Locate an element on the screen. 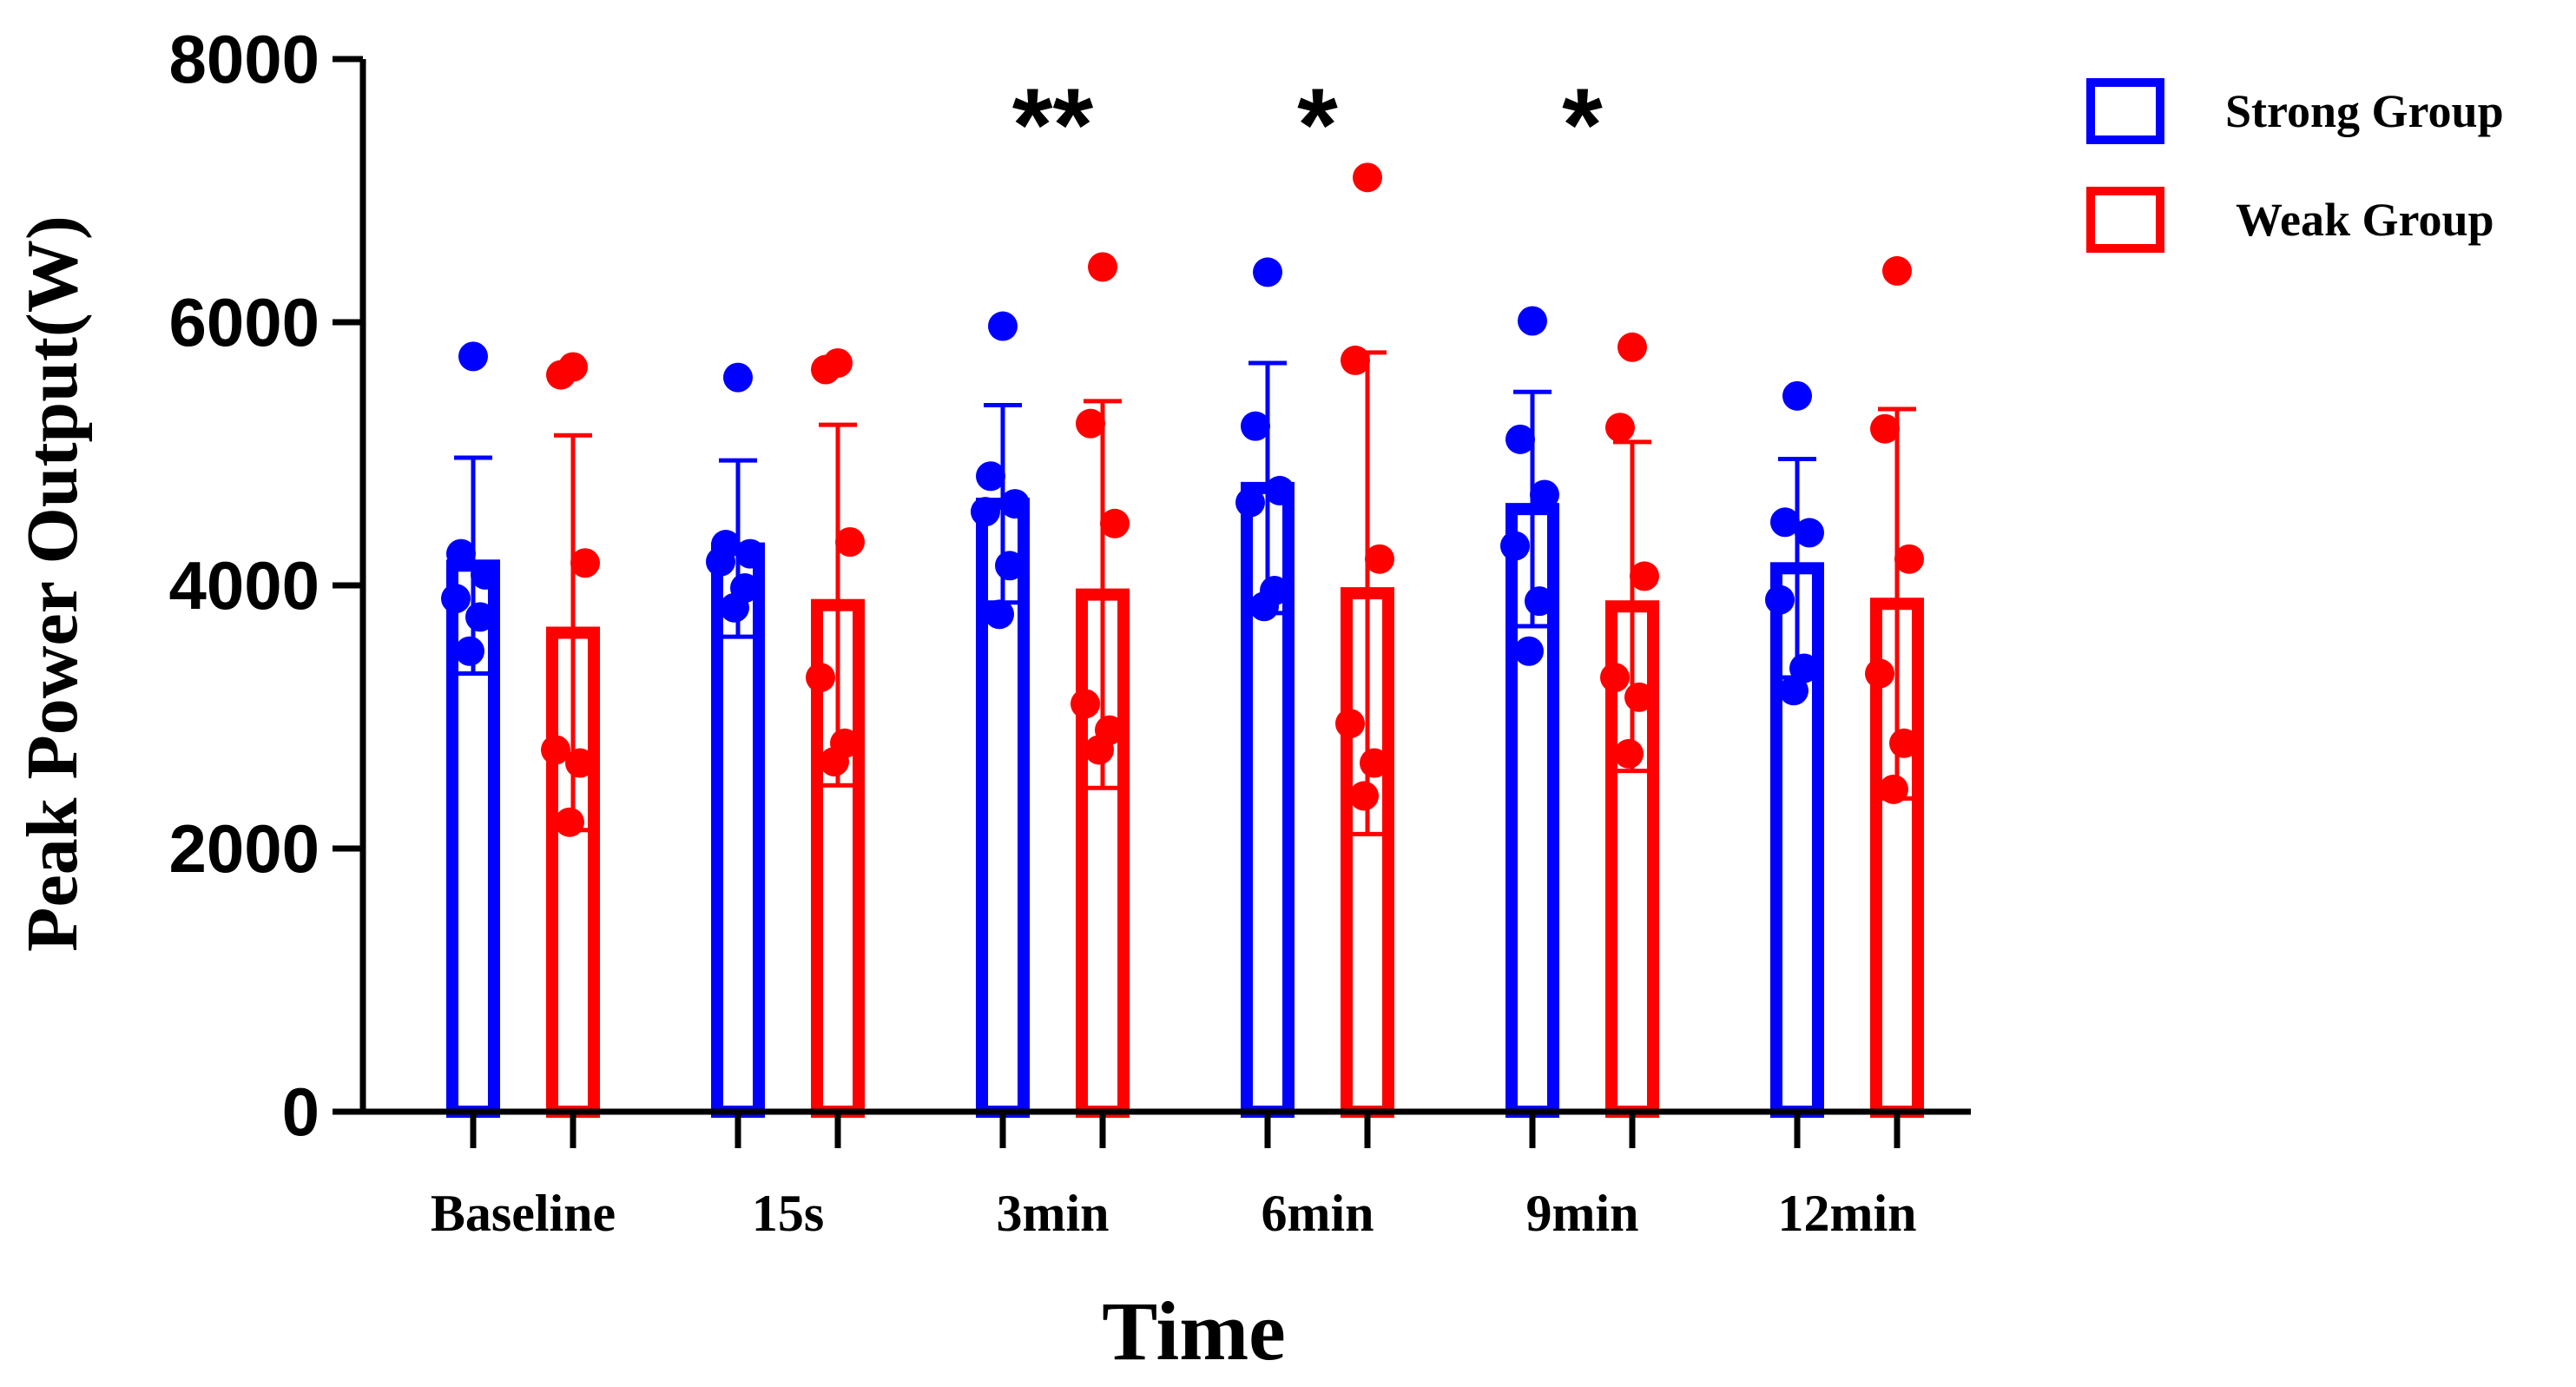 The width and height of the screenshot is (2576, 1387). y-tick-label-6000: 6000 is located at coordinates (244, 322).